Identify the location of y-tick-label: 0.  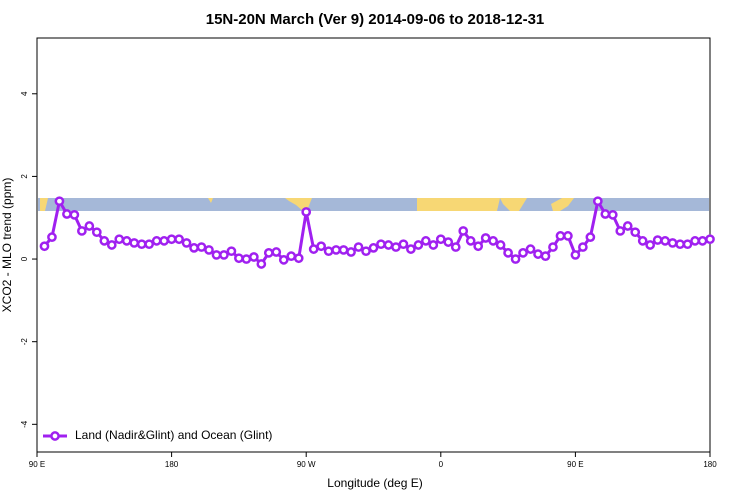
(24, 258).